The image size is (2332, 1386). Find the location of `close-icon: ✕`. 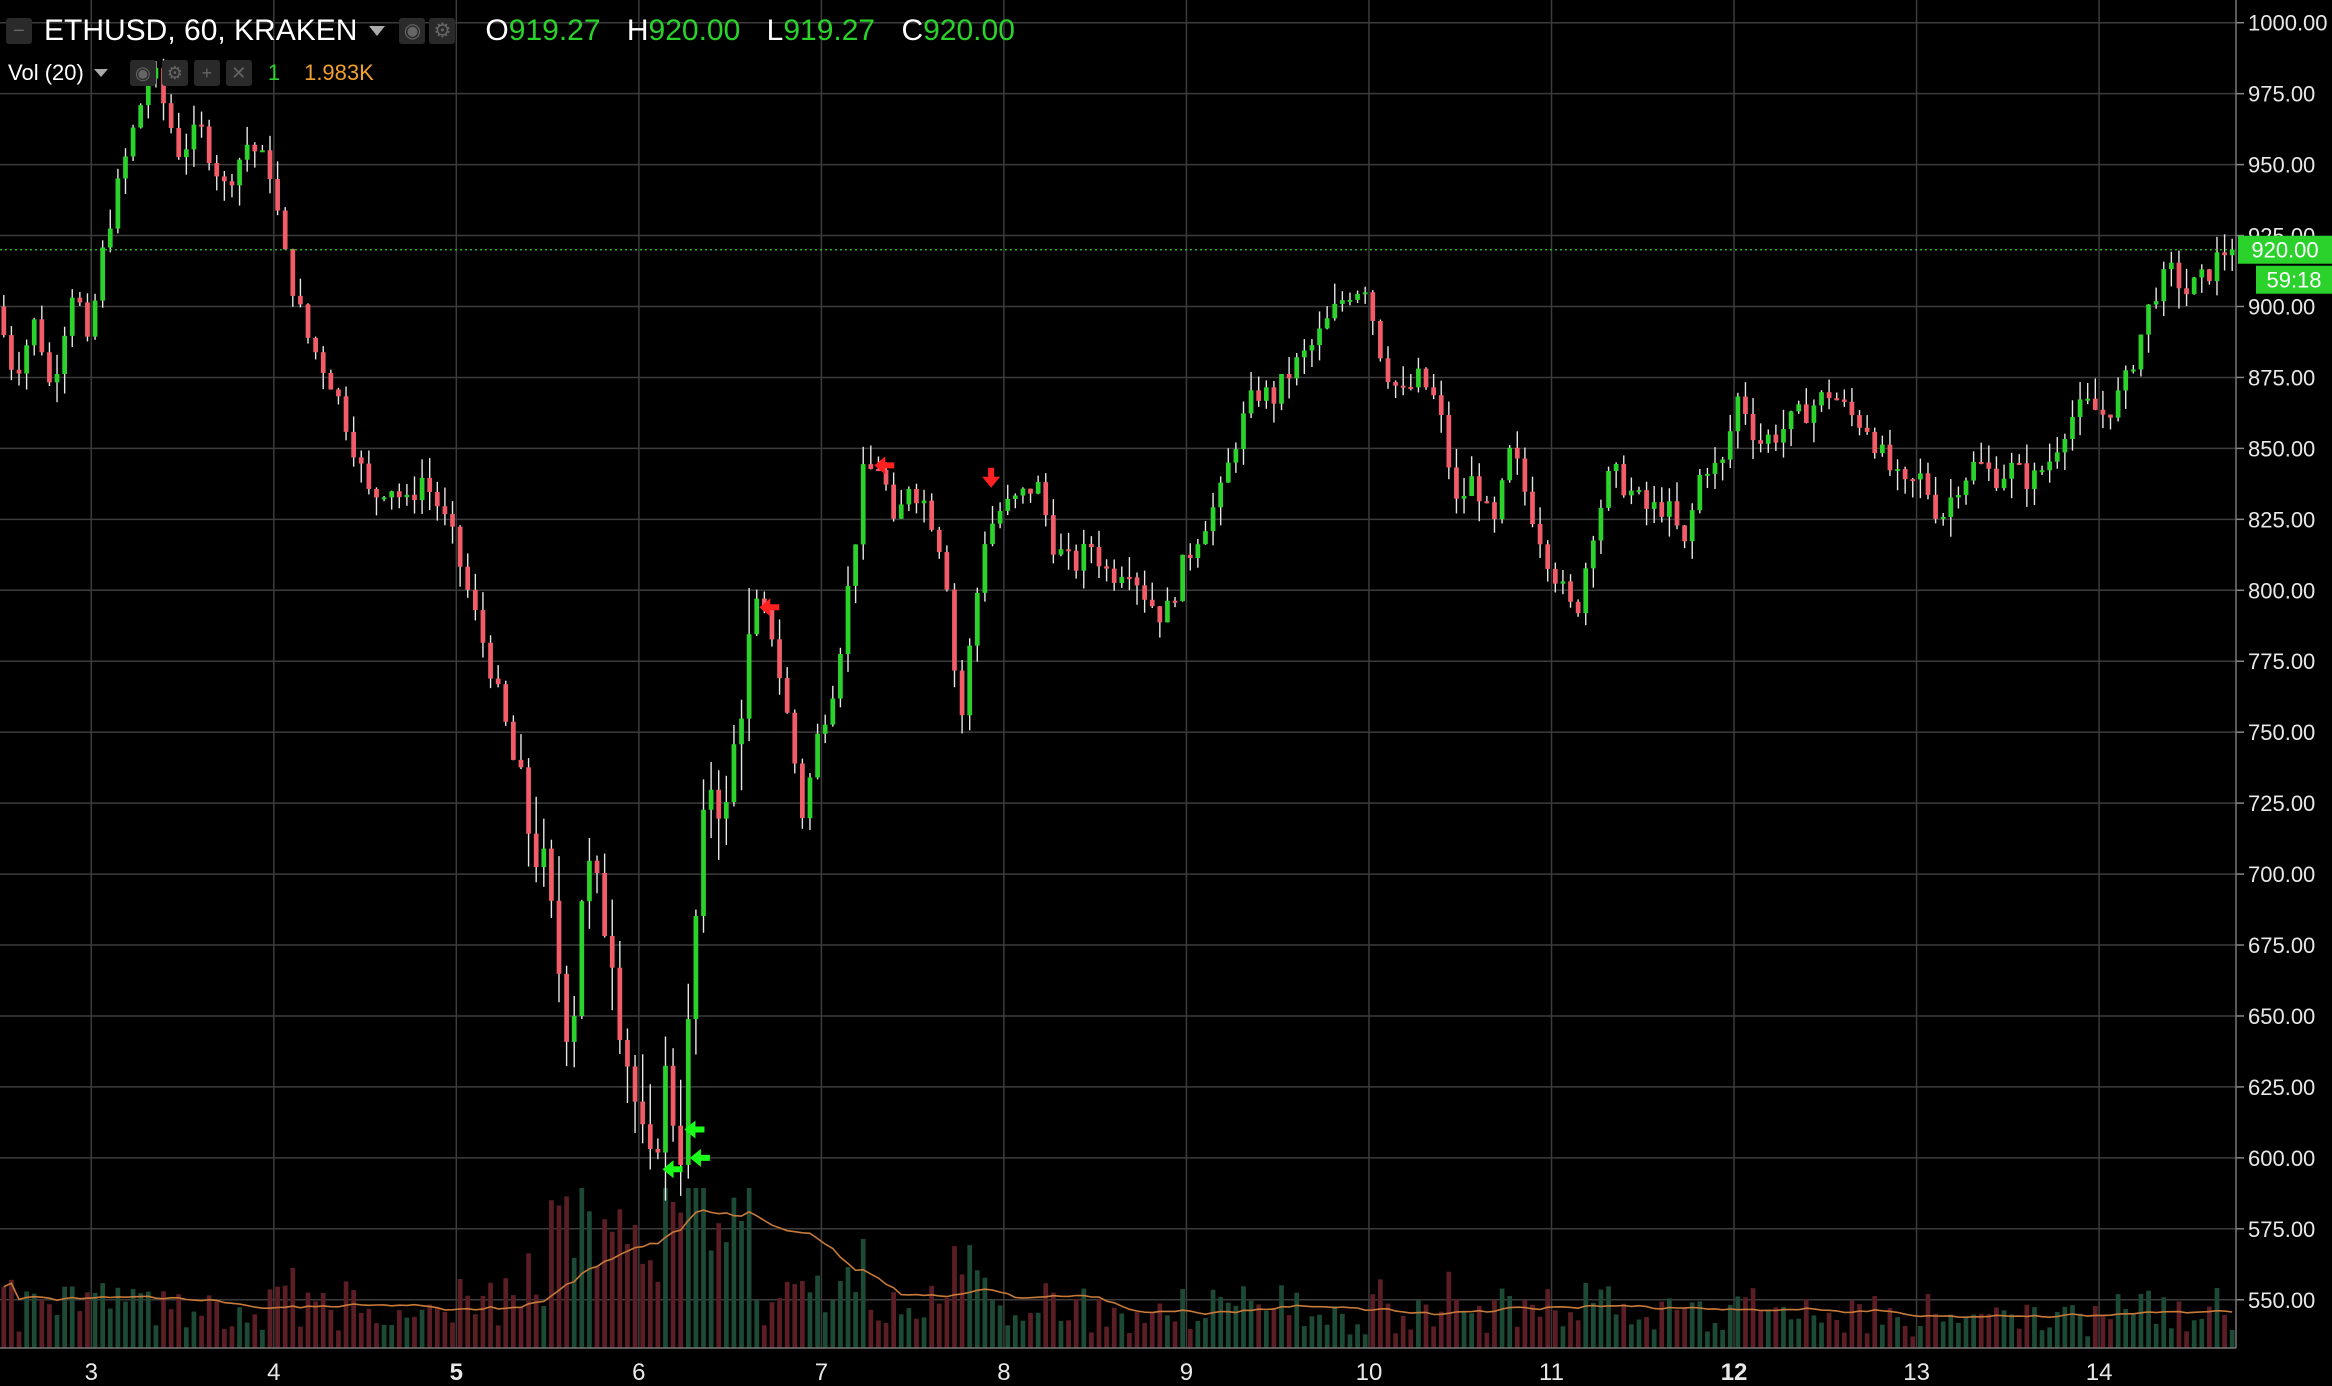

close-icon: ✕ is located at coordinates (238, 73).